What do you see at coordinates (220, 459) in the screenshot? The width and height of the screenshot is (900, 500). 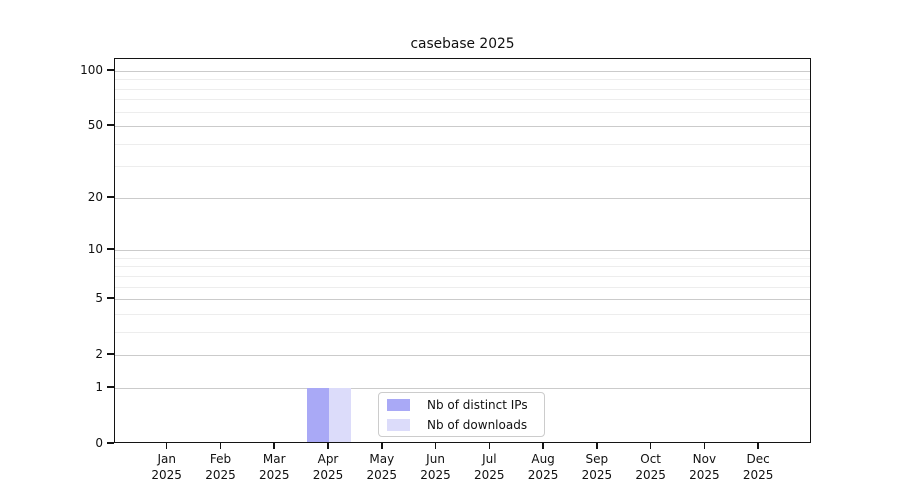 I see `month-label: Feb` at bounding box center [220, 459].